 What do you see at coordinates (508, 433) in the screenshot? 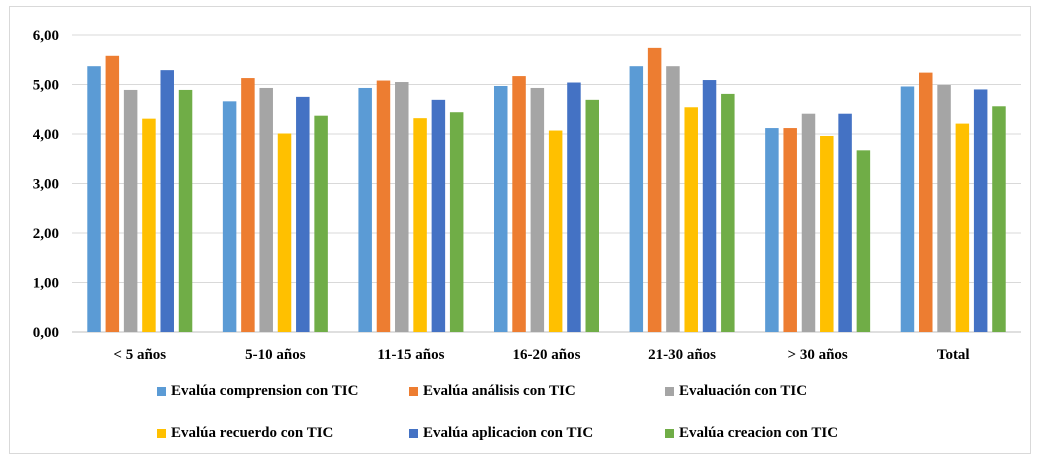
I see `legend-label: Evalúa aplicacion con TIC` at bounding box center [508, 433].